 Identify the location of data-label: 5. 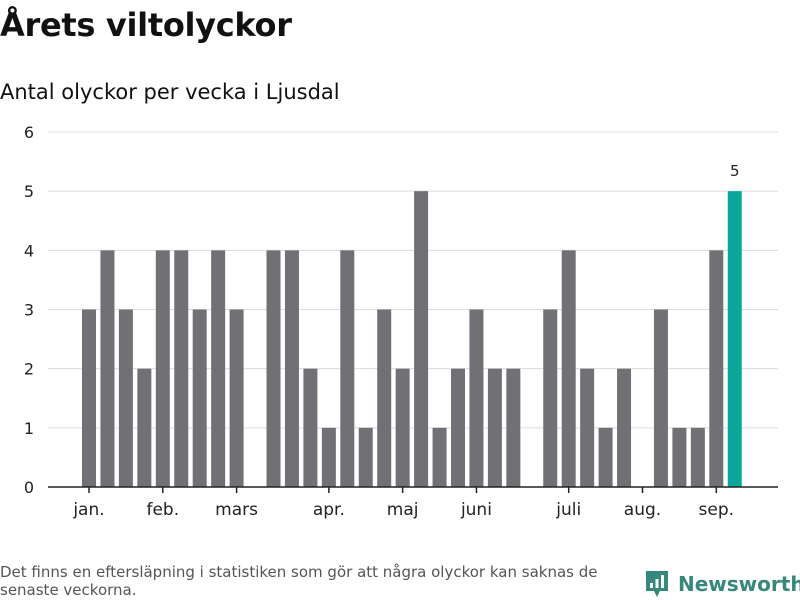
(735, 171).